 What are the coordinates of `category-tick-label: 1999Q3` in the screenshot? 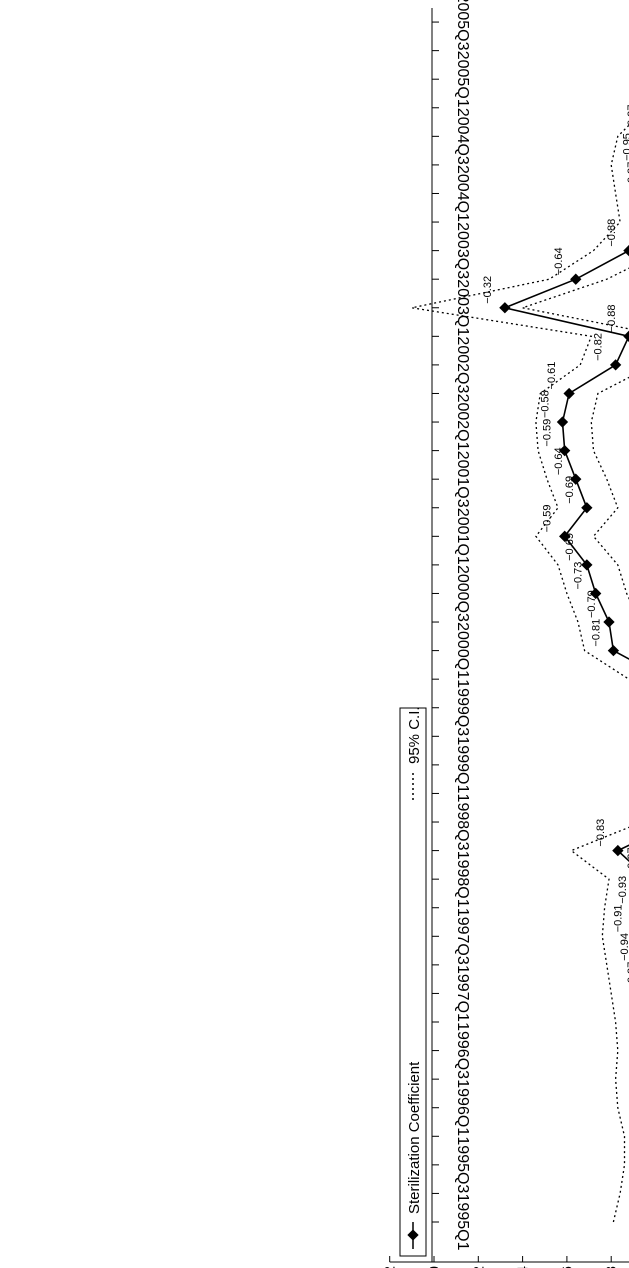 It's located at (462, 707).